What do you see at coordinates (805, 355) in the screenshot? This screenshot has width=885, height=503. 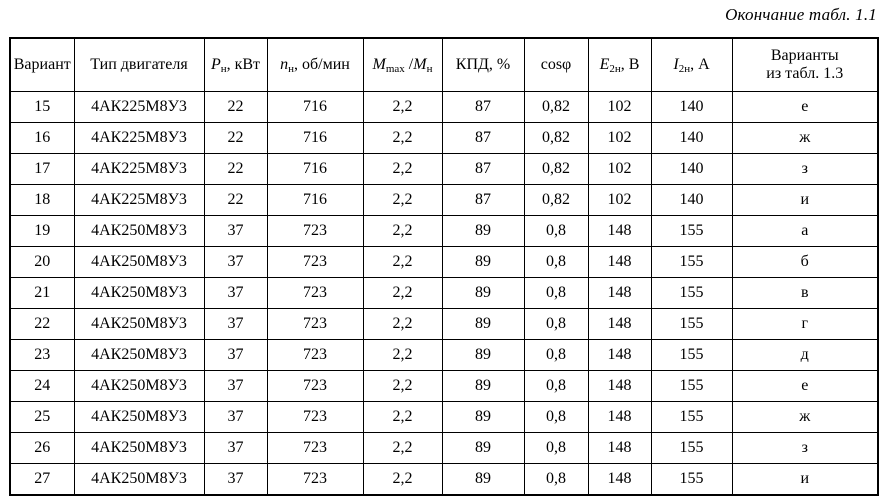 I see `table-cell: д` at bounding box center [805, 355].